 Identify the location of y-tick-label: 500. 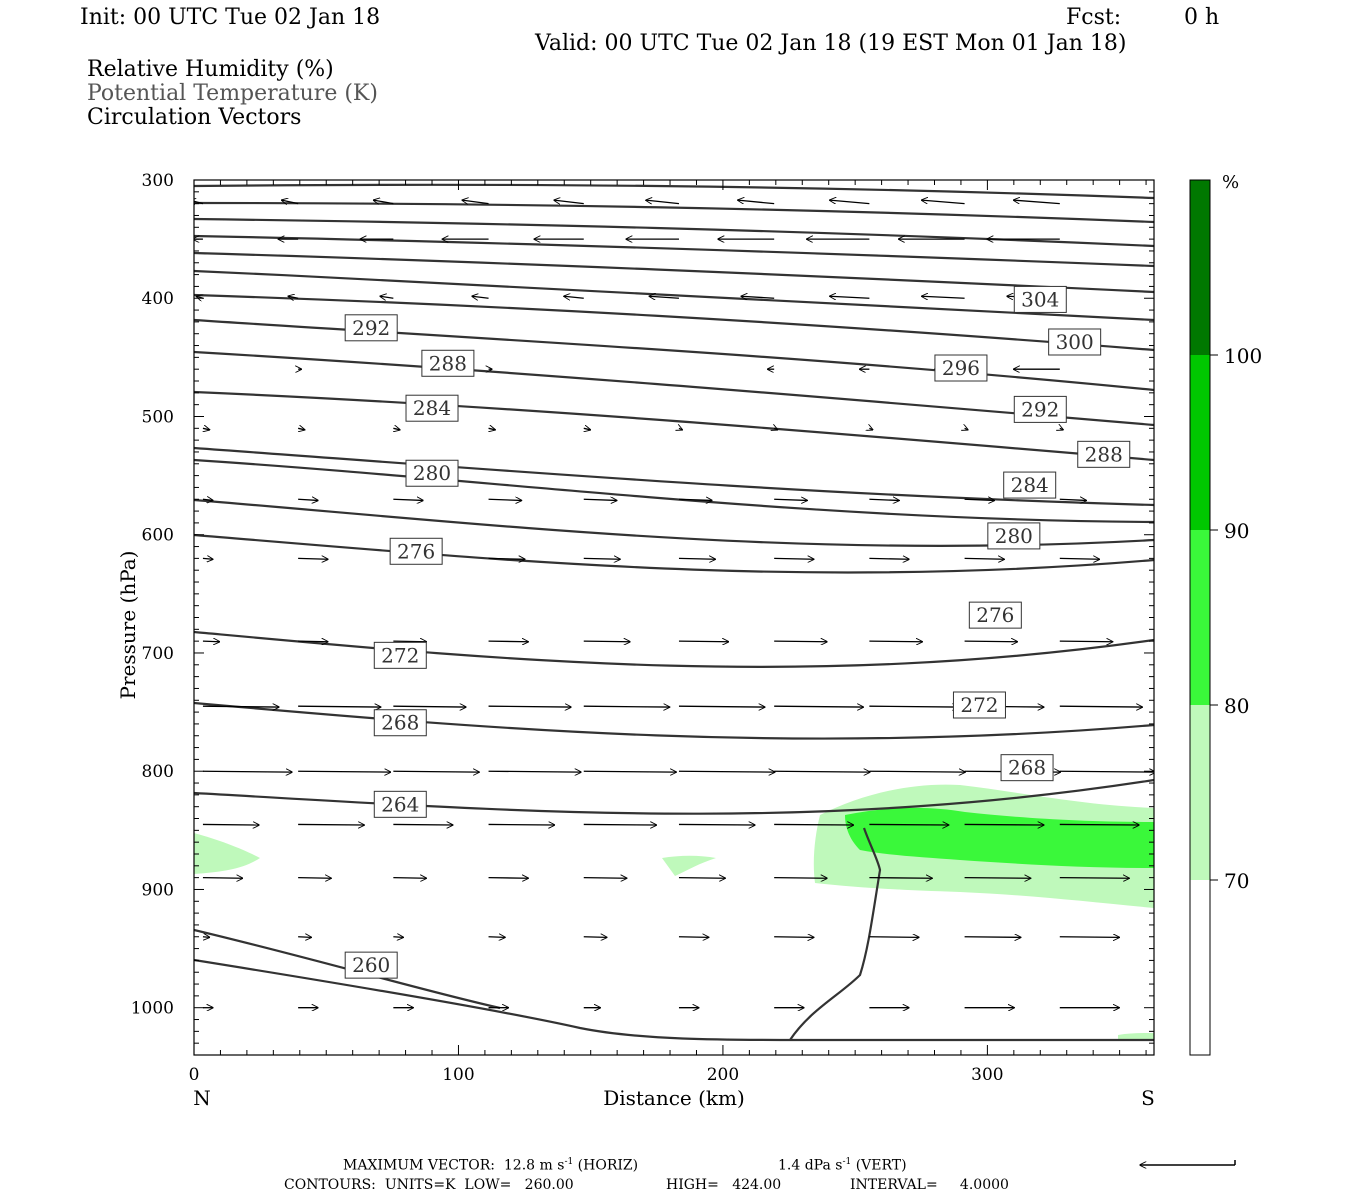
(158, 417).